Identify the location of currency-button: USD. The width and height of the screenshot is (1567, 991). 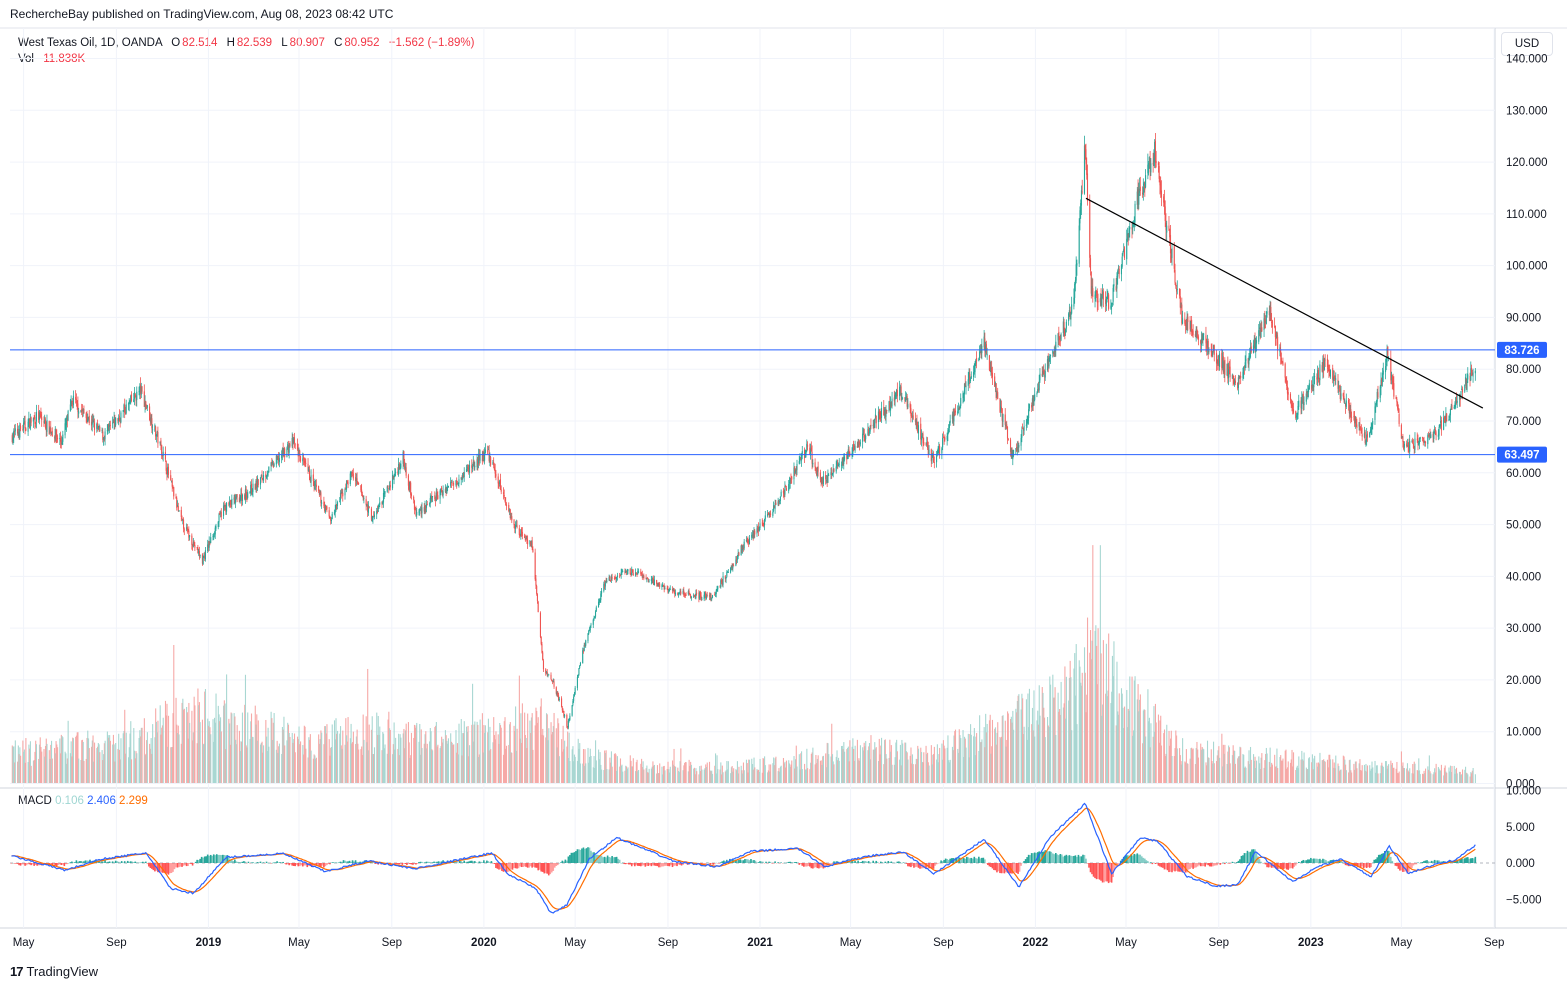
(1527, 44).